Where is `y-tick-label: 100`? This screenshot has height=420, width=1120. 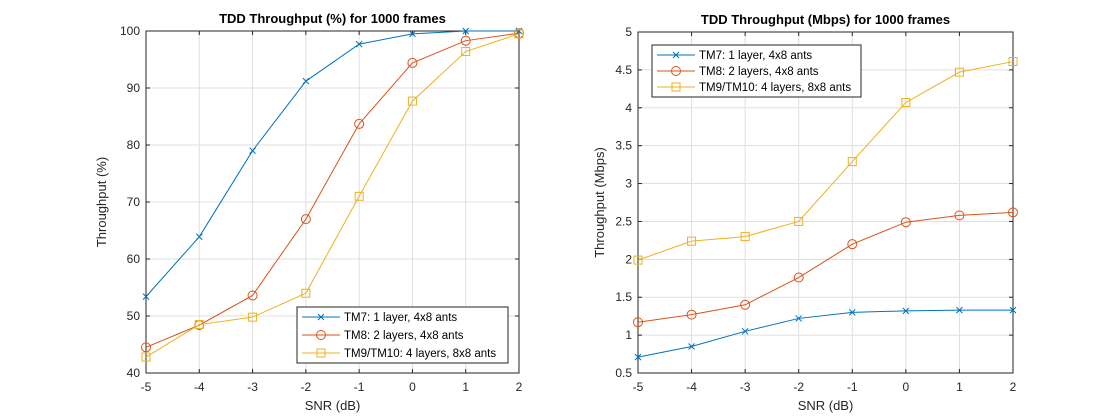 y-tick-label: 100 is located at coordinates (130, 31).